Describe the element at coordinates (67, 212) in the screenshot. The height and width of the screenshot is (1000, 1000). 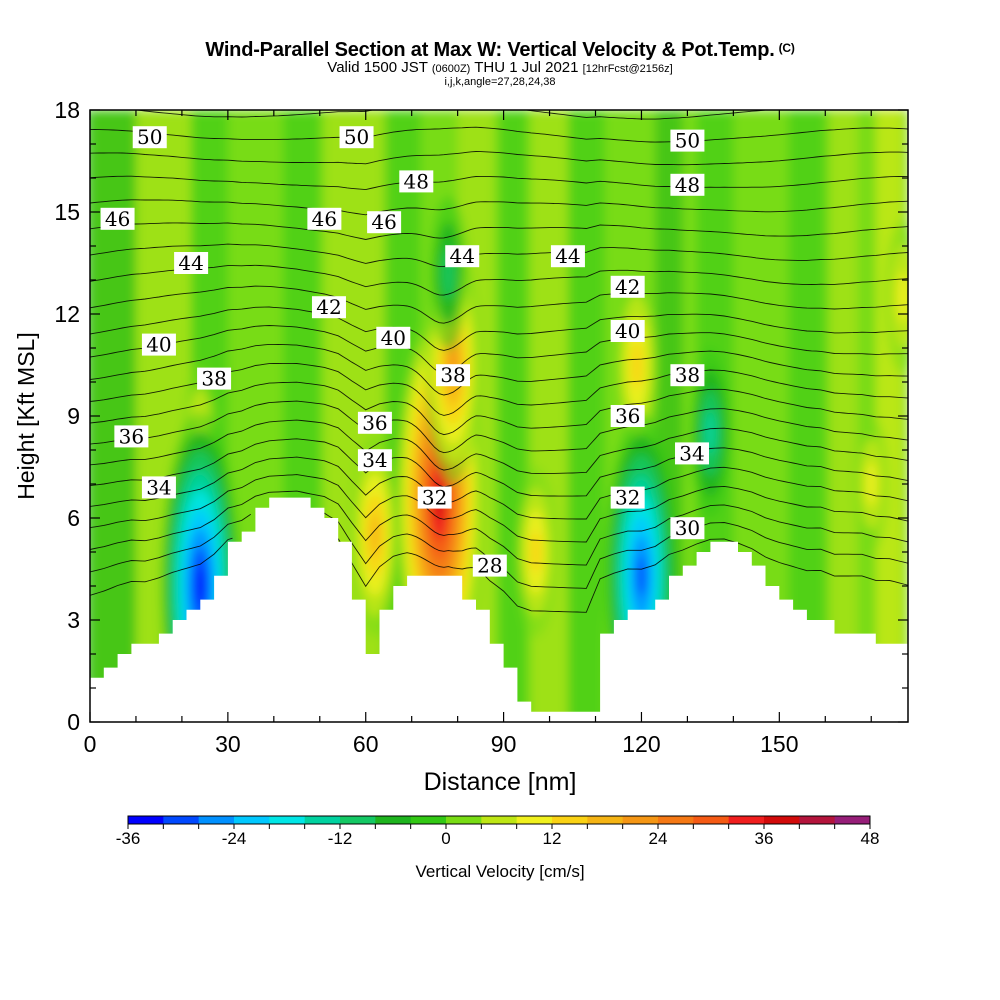
I see `y-tick-label: 15` at that location.